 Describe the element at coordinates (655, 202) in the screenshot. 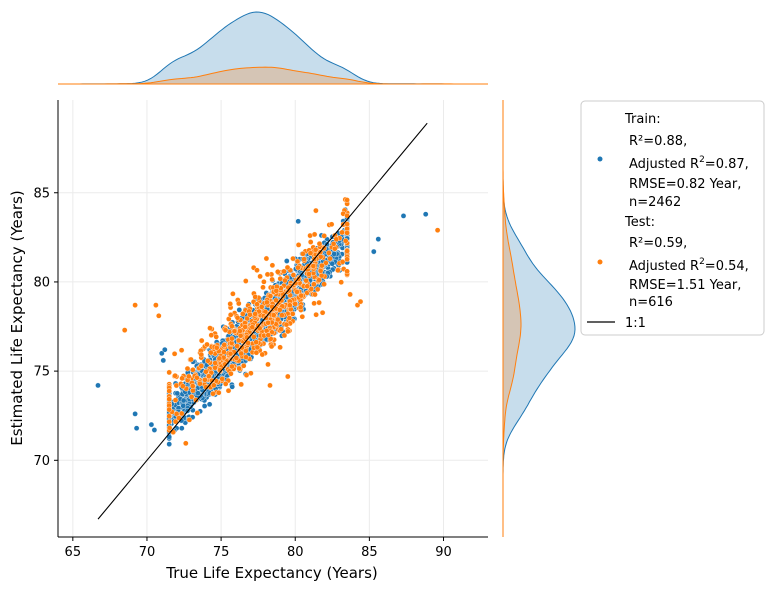

I see `legend-train-n: n=2462` at that location.